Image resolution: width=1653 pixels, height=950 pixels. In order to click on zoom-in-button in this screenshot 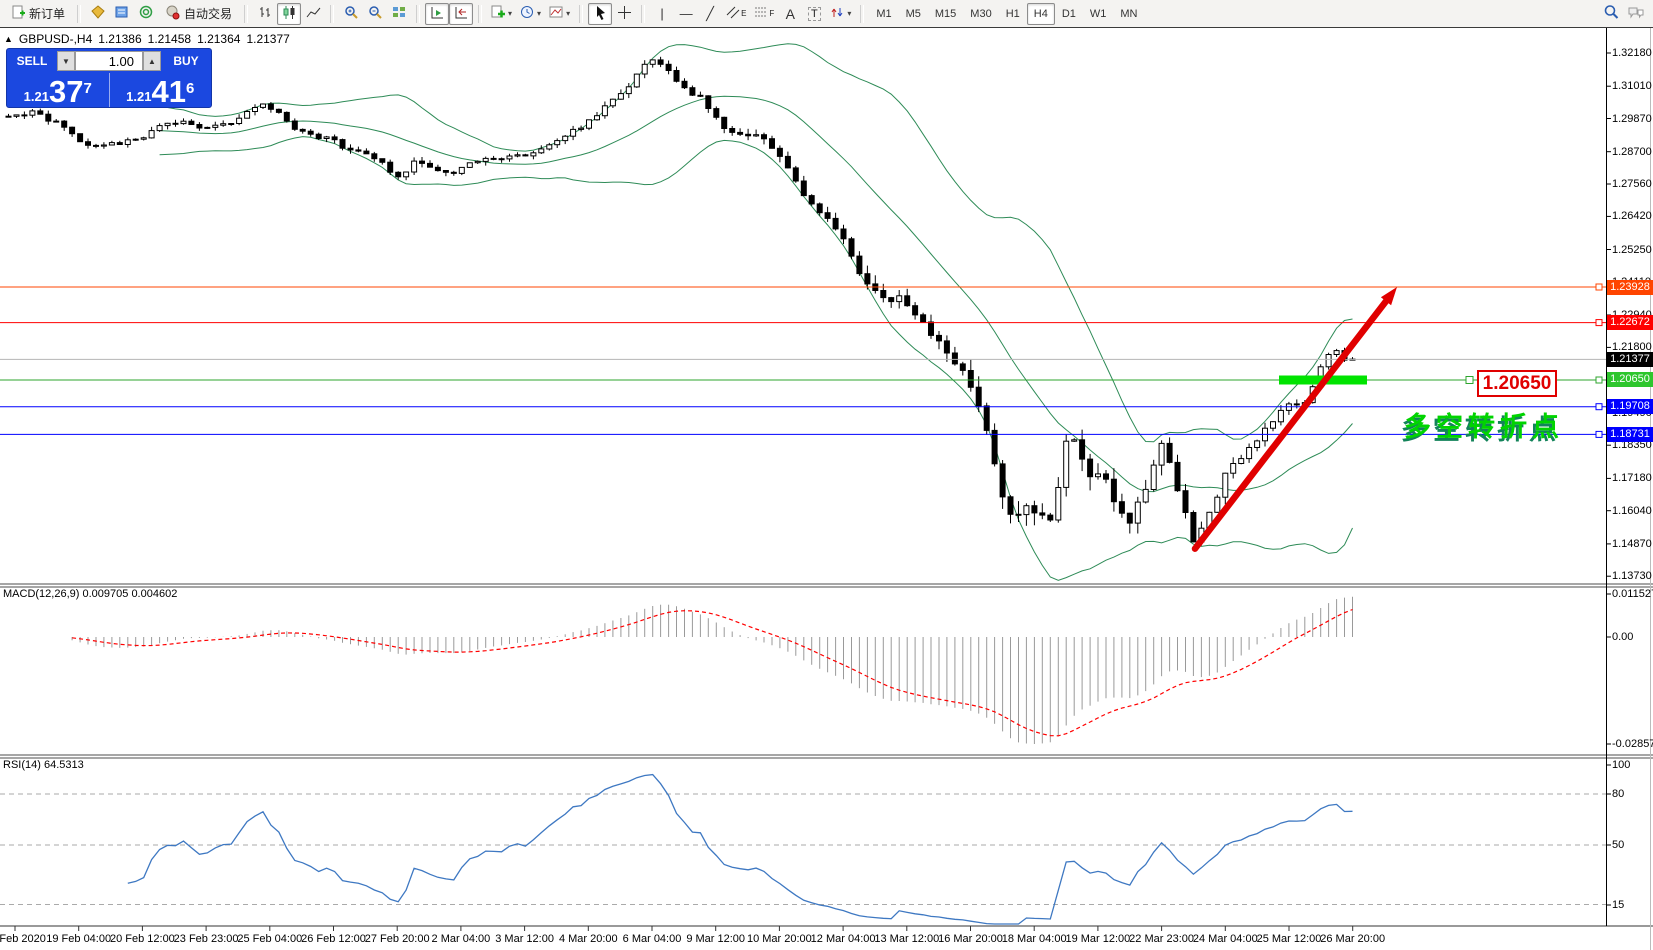, I will do `click(351, 14)`.